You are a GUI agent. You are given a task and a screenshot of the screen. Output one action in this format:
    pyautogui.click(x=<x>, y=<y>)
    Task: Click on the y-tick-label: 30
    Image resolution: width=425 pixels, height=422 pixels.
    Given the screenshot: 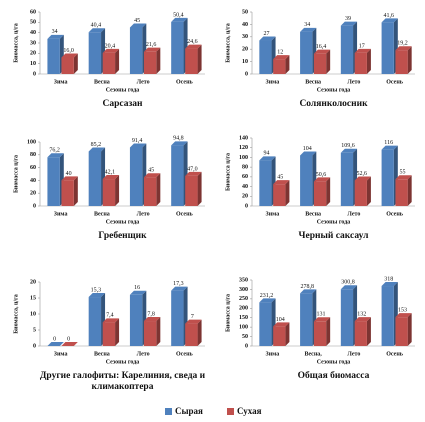 What is the action you would take?
    pyautogui.click(x=245, y=37)
    